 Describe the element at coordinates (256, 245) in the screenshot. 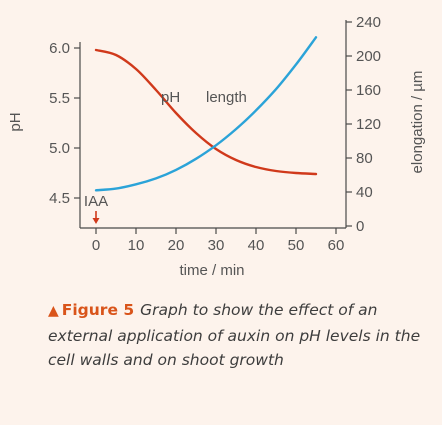

I see `x-tick-label: 40` at that location.